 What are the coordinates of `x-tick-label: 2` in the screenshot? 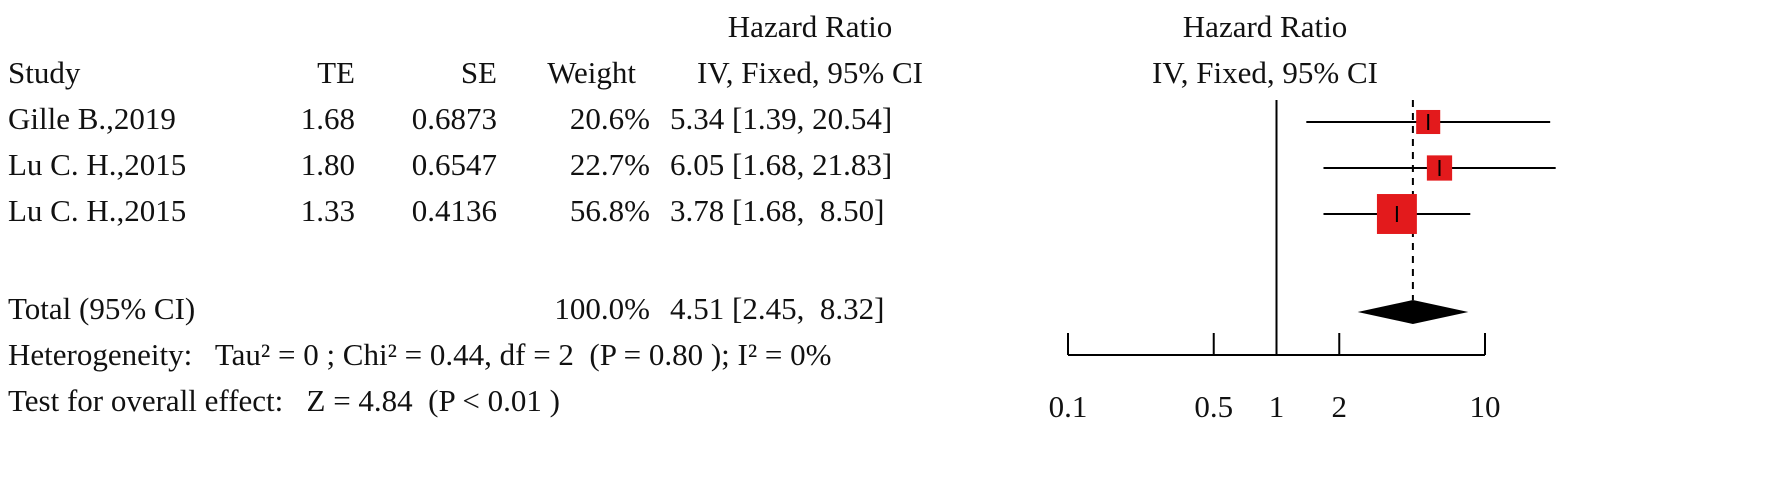 It's located at (1340, 406).